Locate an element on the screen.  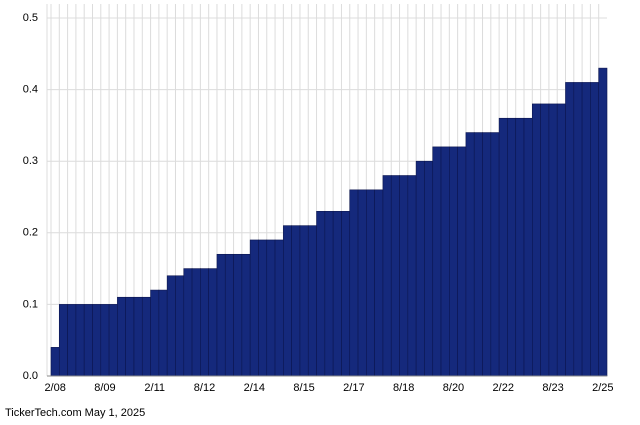
x-tick-label: 8/18 is located at coordinates (403, 388).